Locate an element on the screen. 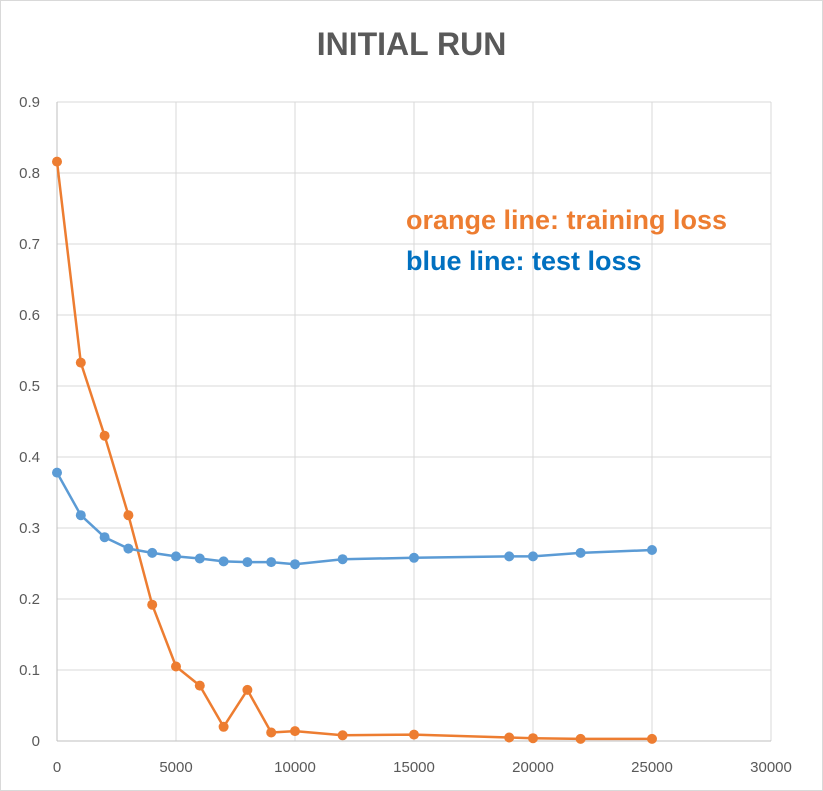 This screenshot has height=791, width=823. y-tick-label: 0 is located at coordinates (36, 741).